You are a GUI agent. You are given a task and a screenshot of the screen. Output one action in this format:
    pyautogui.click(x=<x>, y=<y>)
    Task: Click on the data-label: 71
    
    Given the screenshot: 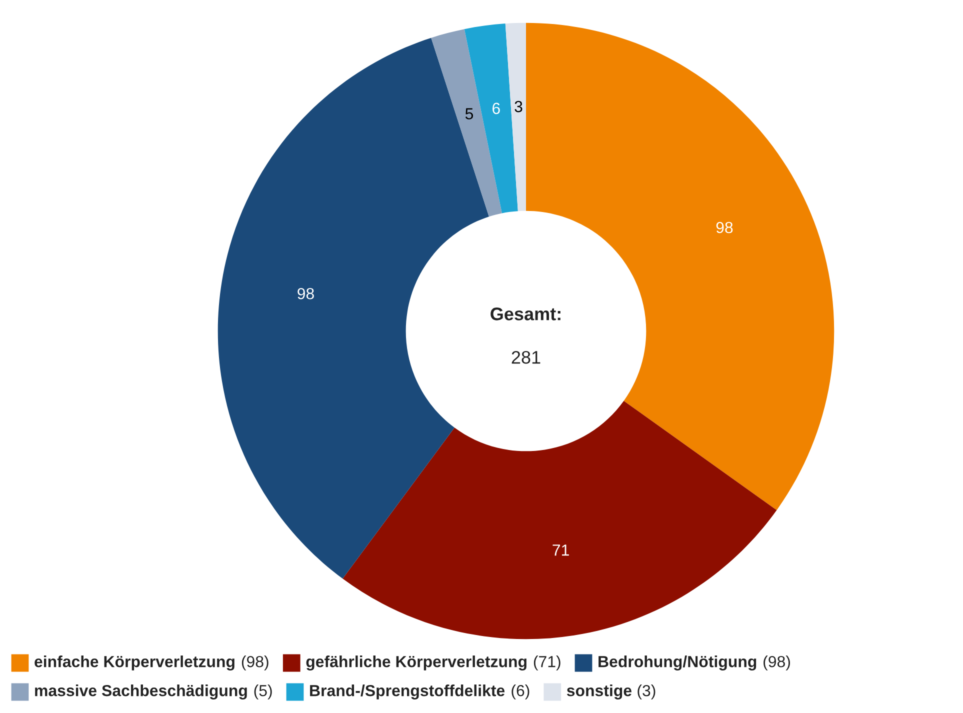 What is the action you would take?
    pyautogui.click(x=560, y=550)
    